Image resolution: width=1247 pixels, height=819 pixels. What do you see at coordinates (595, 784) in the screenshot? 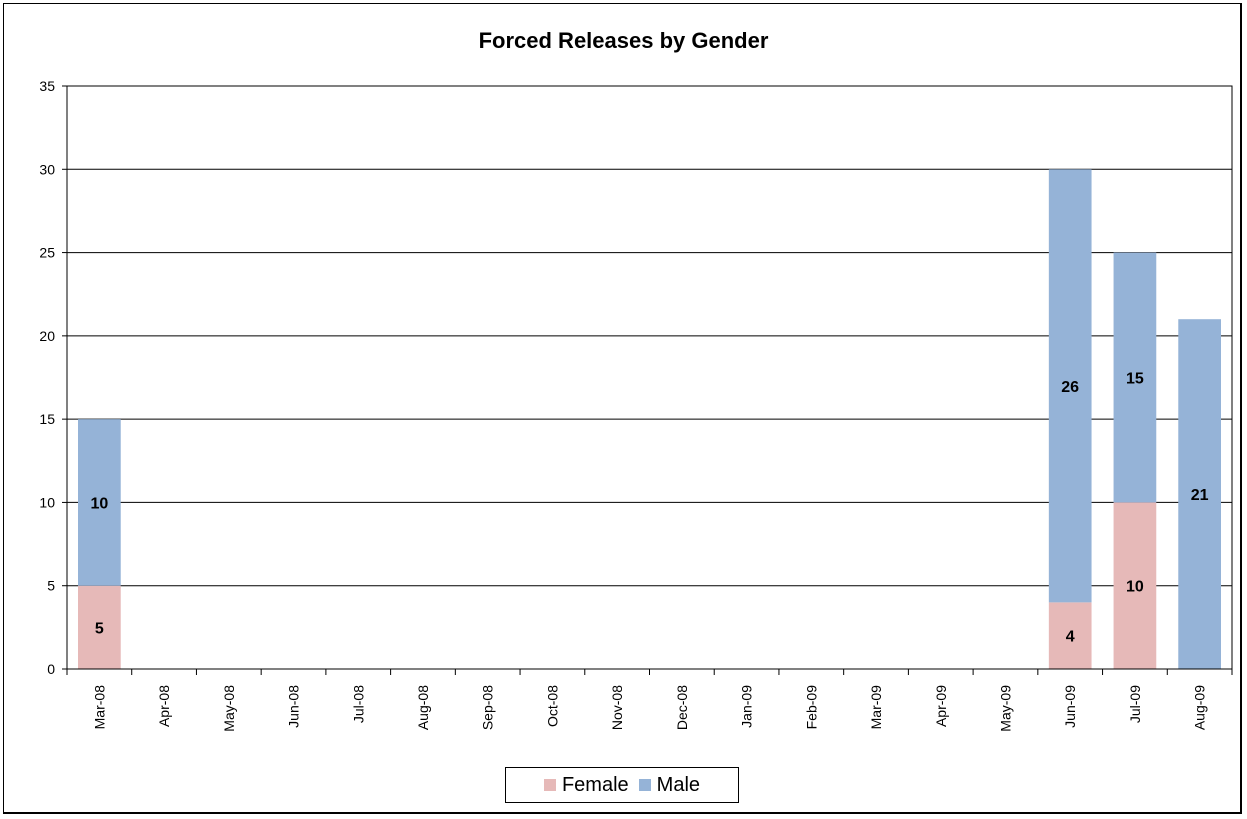
I see `legend-label-female: Female` at bounding box center [595, 784].